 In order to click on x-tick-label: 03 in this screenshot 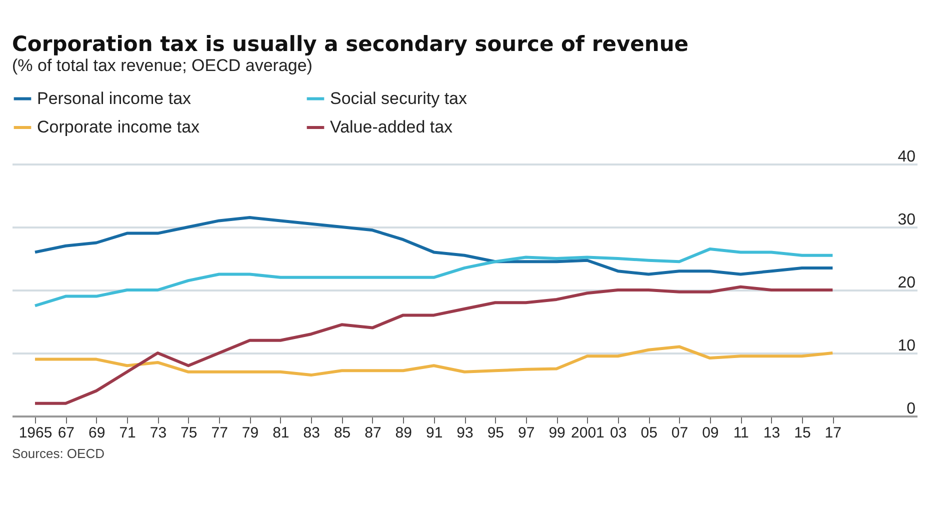, I will do `click(618, 433)`.